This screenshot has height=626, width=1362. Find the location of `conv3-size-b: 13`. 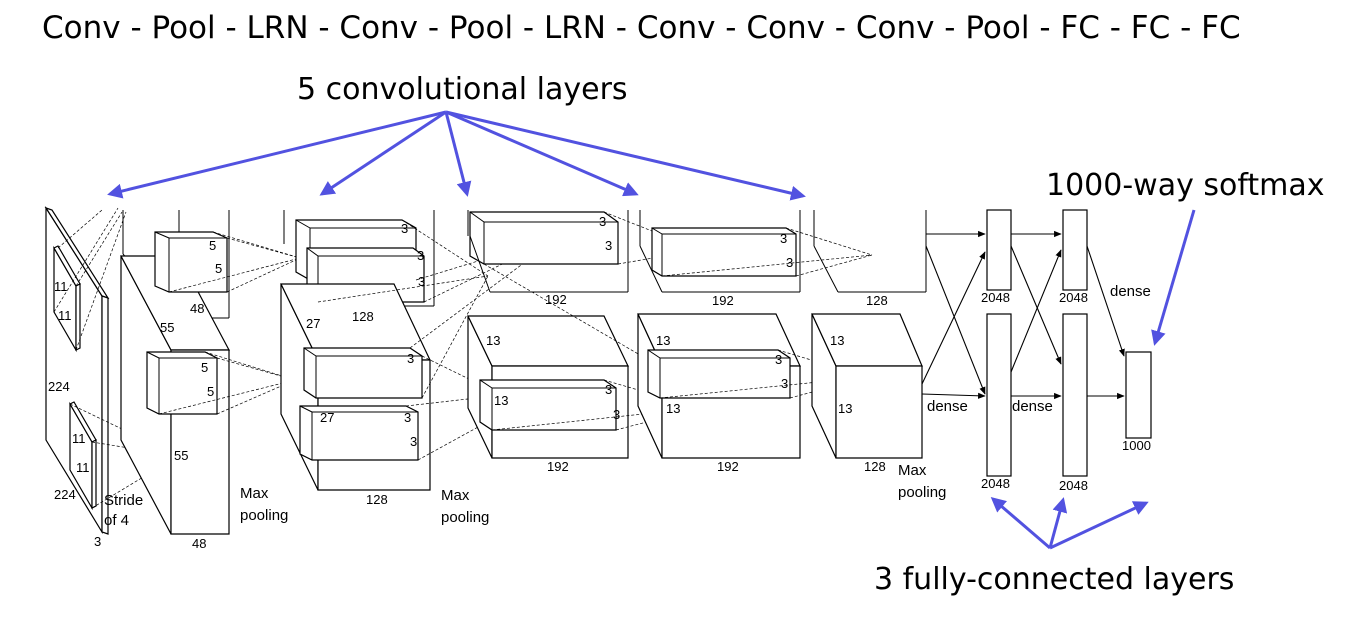

conv3-size-b: 13 is located at coordinates (501, 400).